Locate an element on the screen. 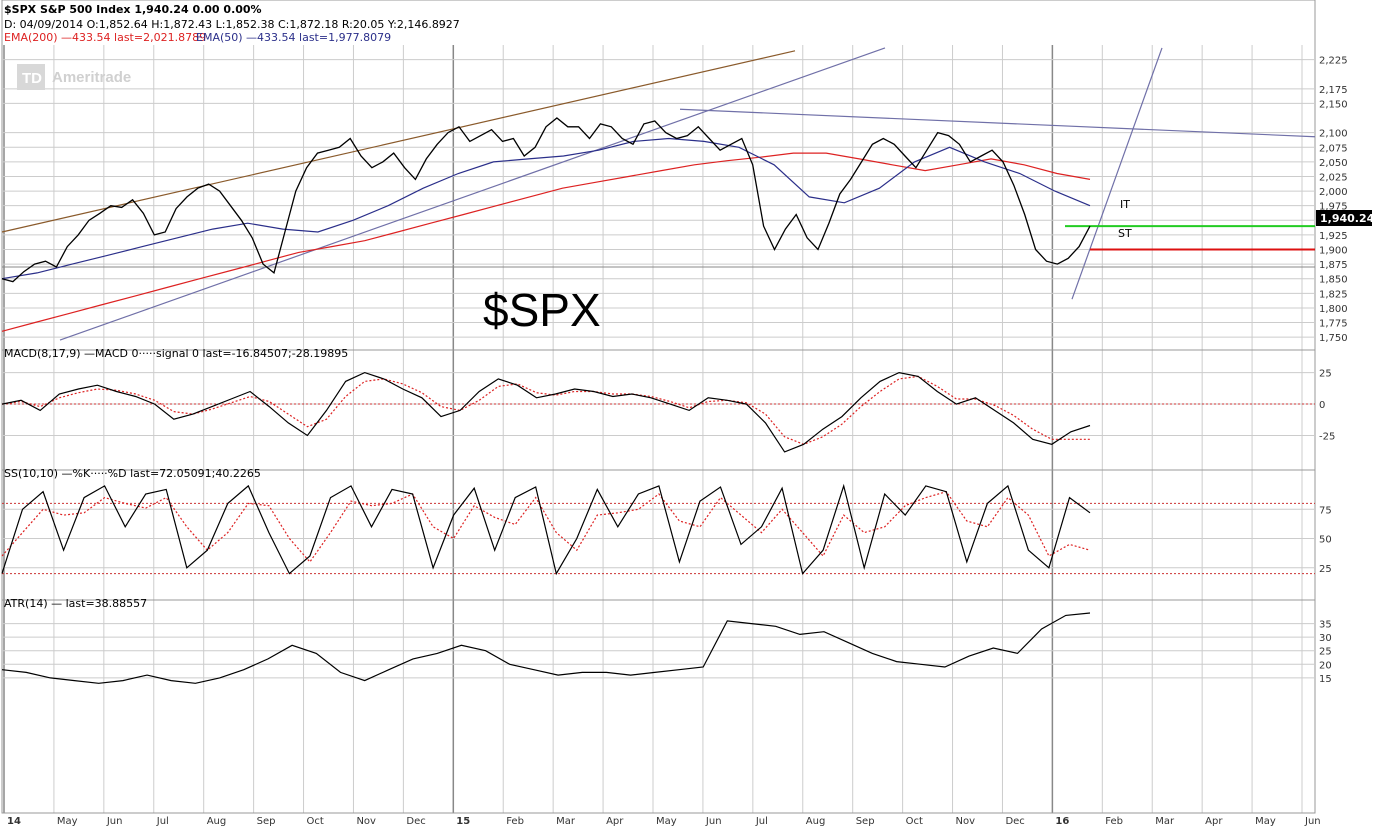 The width and height of the screenshot is (1375, 829). ameritrade-watermark: Ameritrade is located at coordinates (91, 77).